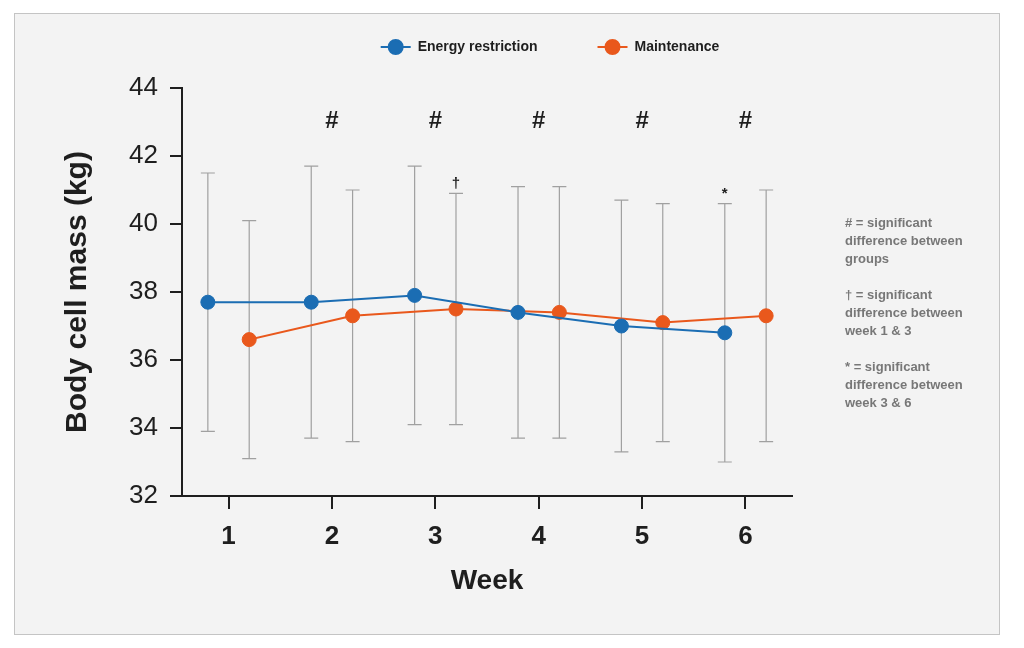 Image resolution: width=1024 pixels, height=648 pixels. Describe the element at coordinates (904, 241) in the screenshot. I see `text: # = significant difference between groups` at that location.